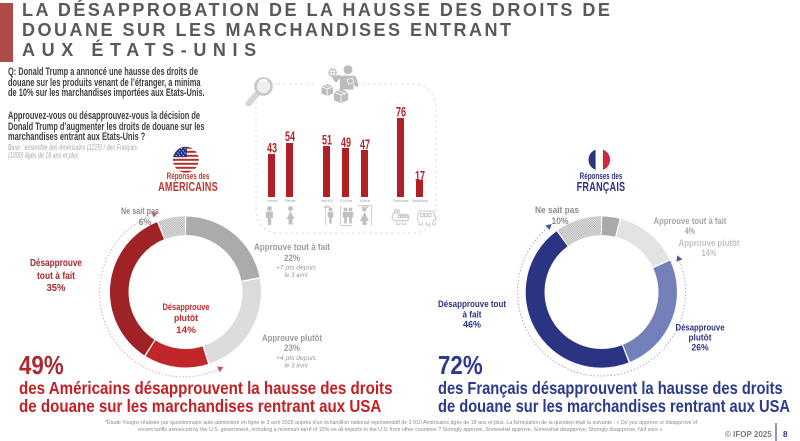  Describe the element at coordinates (296, 268) in the screenshot. I see `svg-text: +7 pts depuis` at that location.